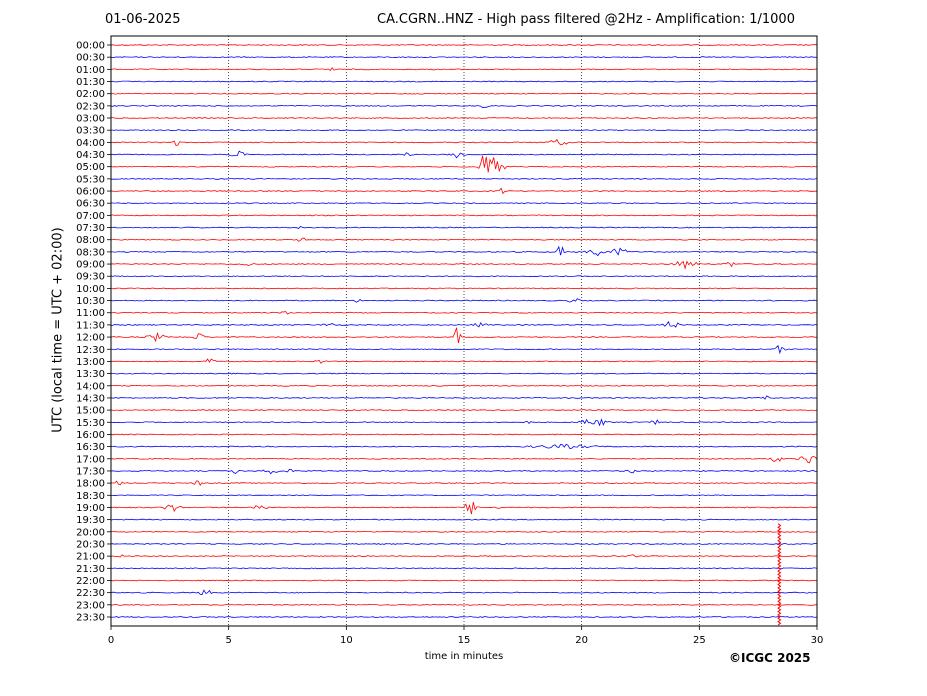 The width and height of the screenshot is (927, 696). I want to click on y-tick-label: 03:30, so click(90, 131).